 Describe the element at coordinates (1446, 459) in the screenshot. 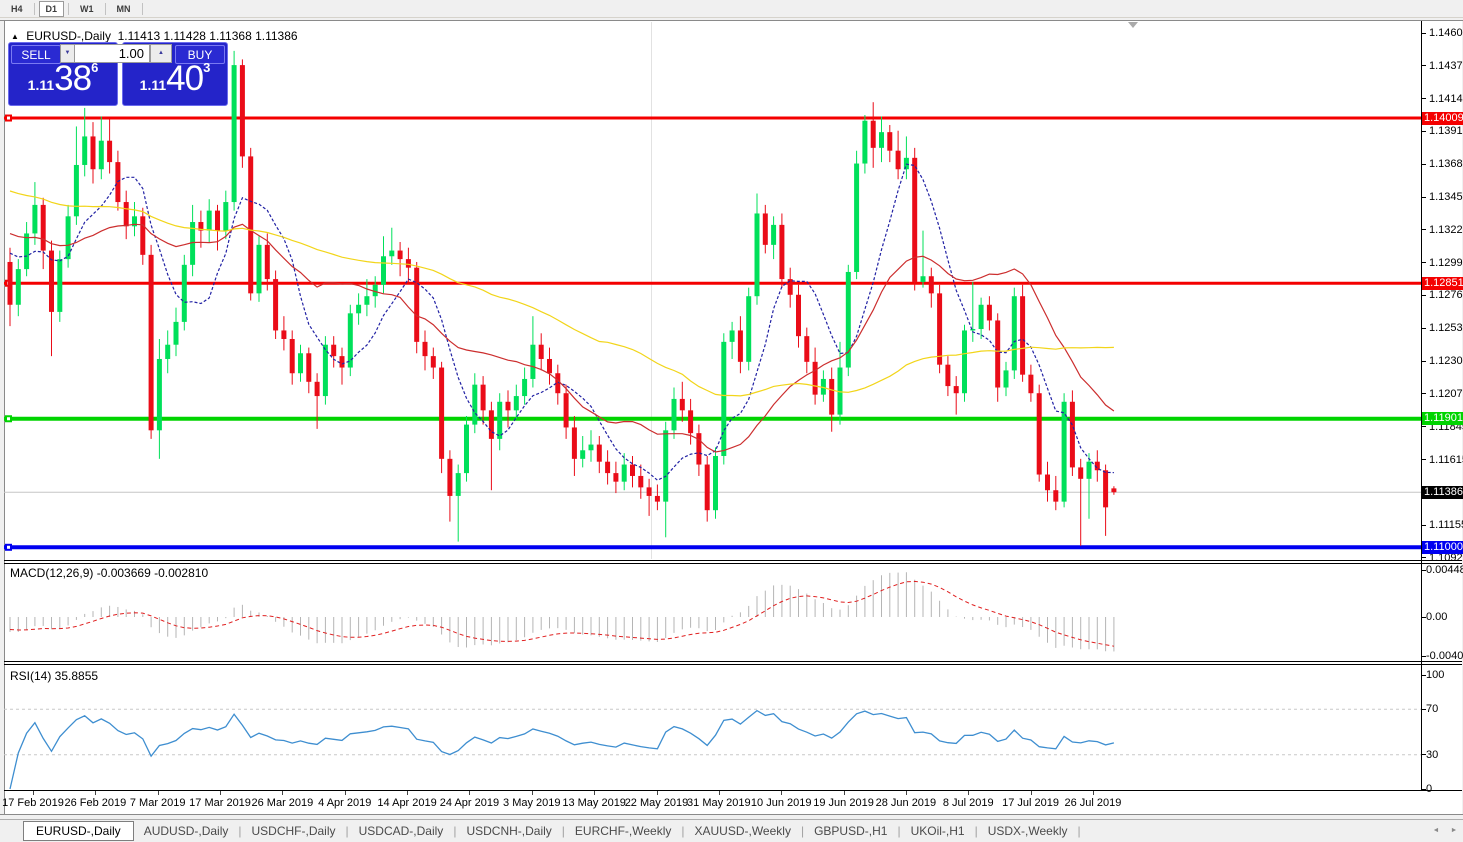

I see `price-axis-label: 1.11615` at that location.